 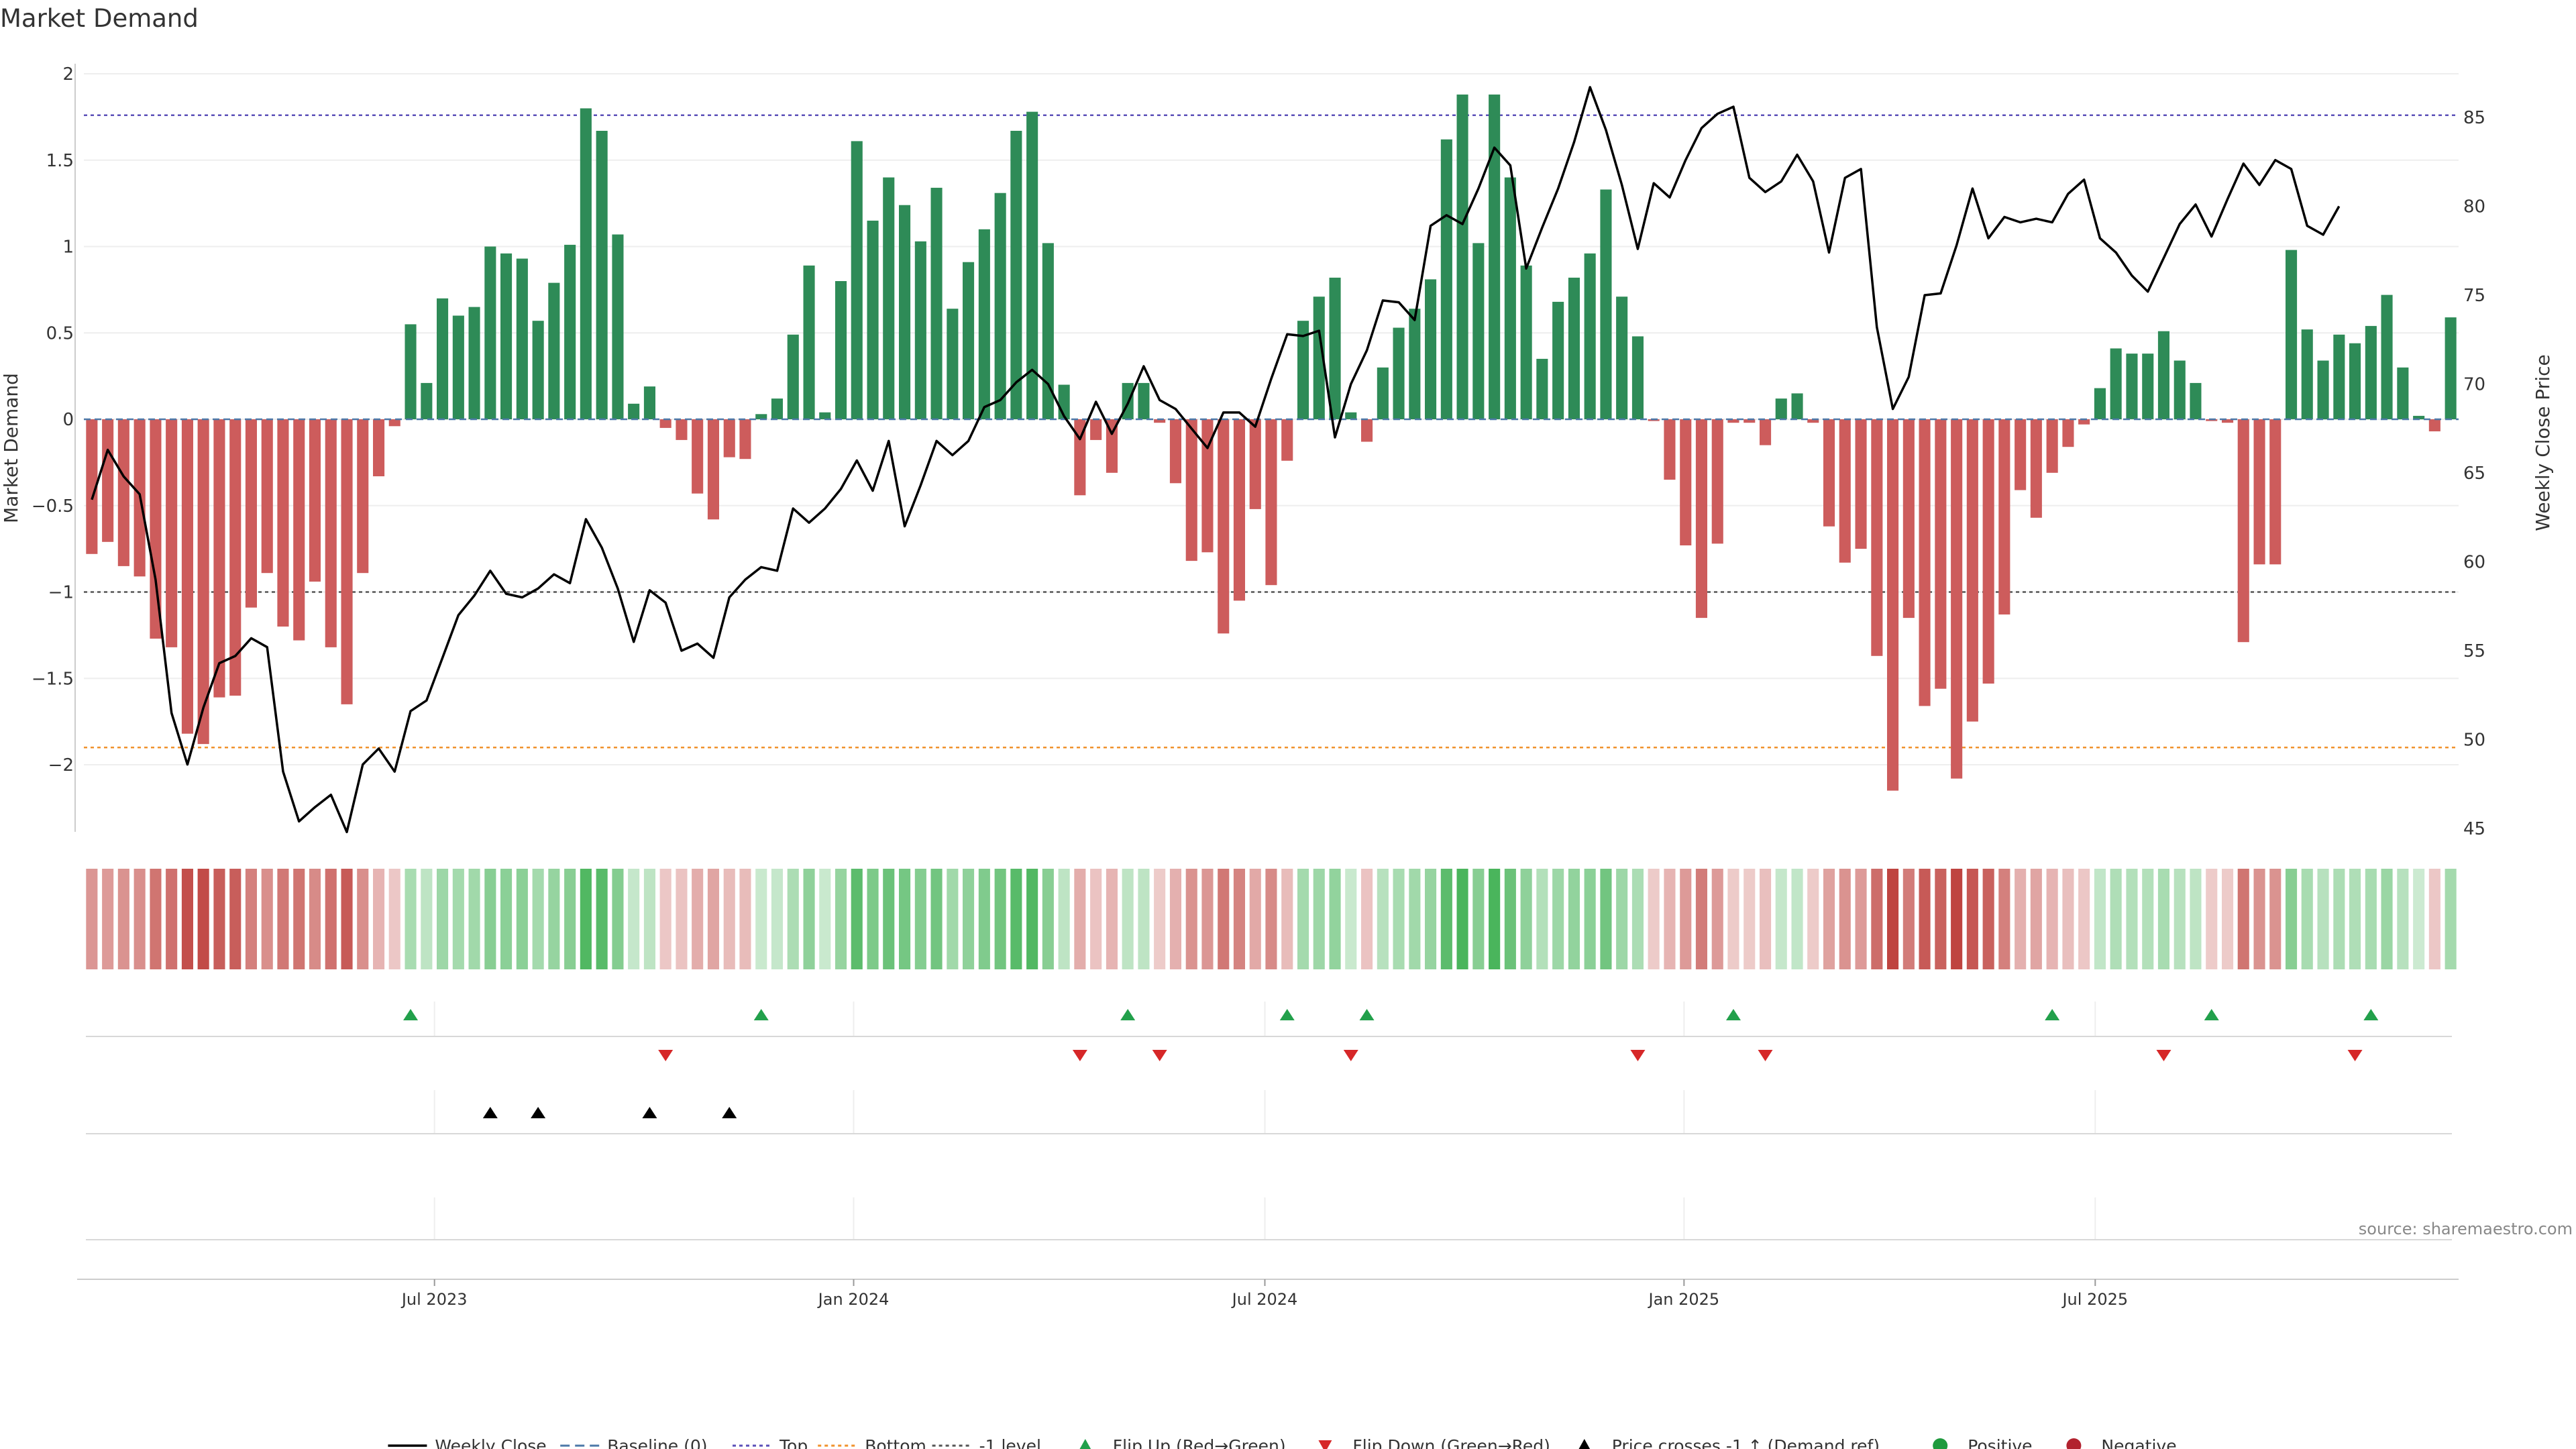 I want to click on x-tick-label: Jul 2025, so click(x=2094, y=1299).